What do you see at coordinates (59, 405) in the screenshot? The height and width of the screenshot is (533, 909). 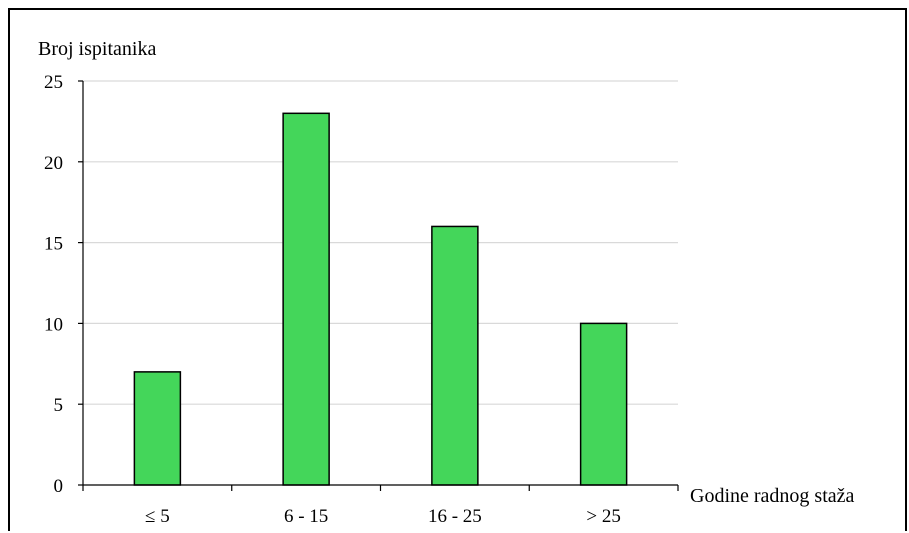 I see `y-tick-label: 5` at bounding box center [59, 405].